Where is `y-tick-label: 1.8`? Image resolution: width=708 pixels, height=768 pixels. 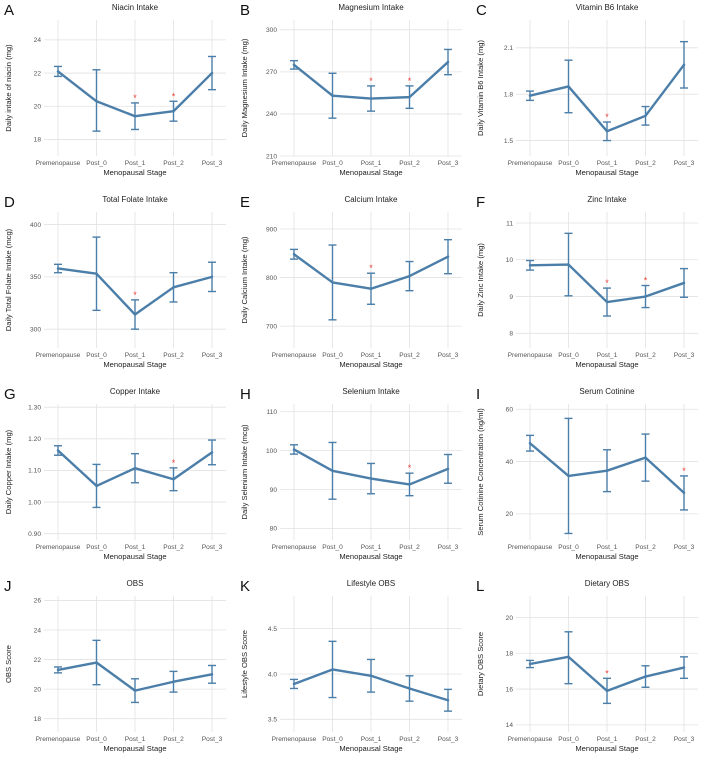
y-tick-label: 1.8 is located at coordinates (508, 94).